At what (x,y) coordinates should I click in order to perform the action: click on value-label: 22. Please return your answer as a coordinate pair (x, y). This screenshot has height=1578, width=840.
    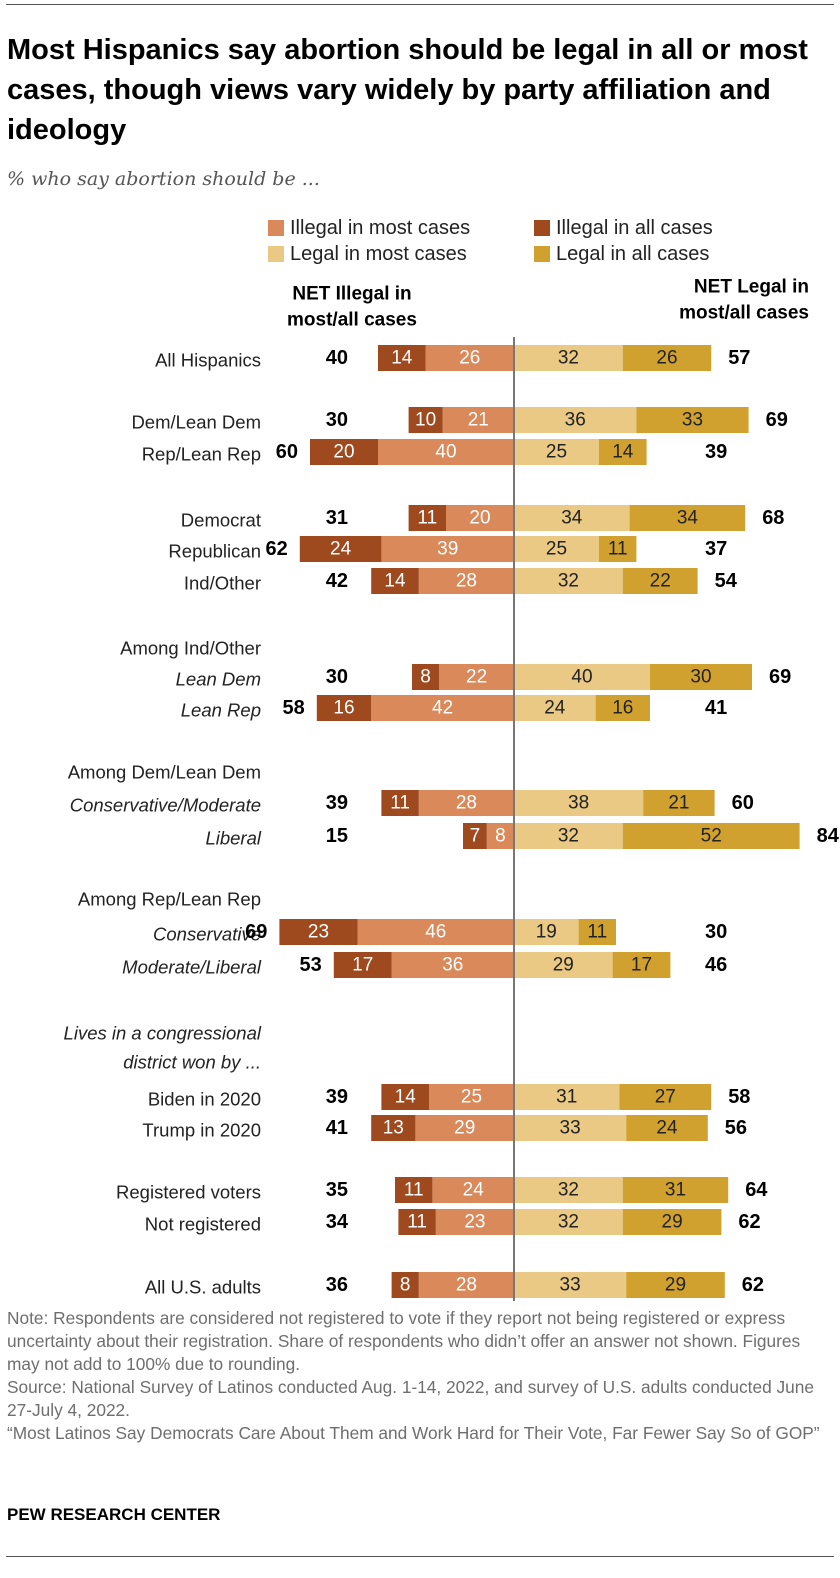
    Looking at the image, I should click on (660, 581).